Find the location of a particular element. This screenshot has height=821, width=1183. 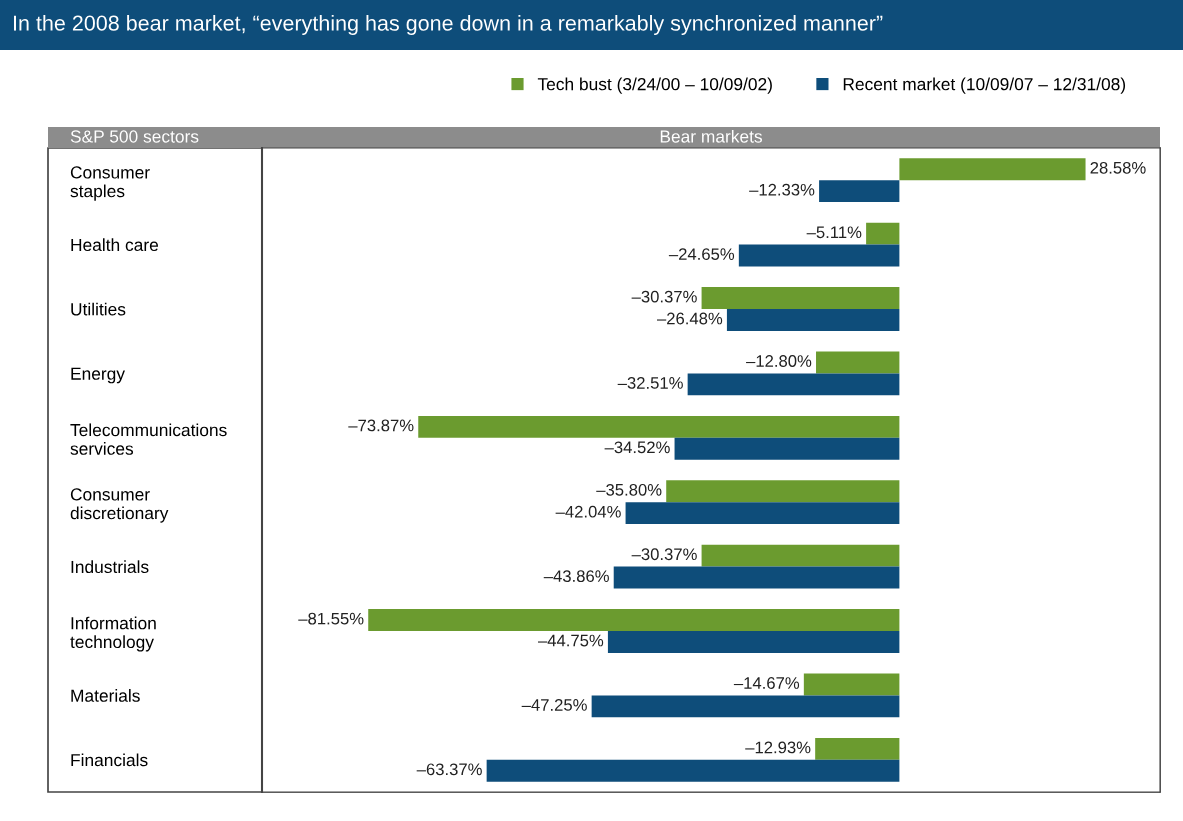

y-tick-label: Energy is located at coordinates (98, 375).